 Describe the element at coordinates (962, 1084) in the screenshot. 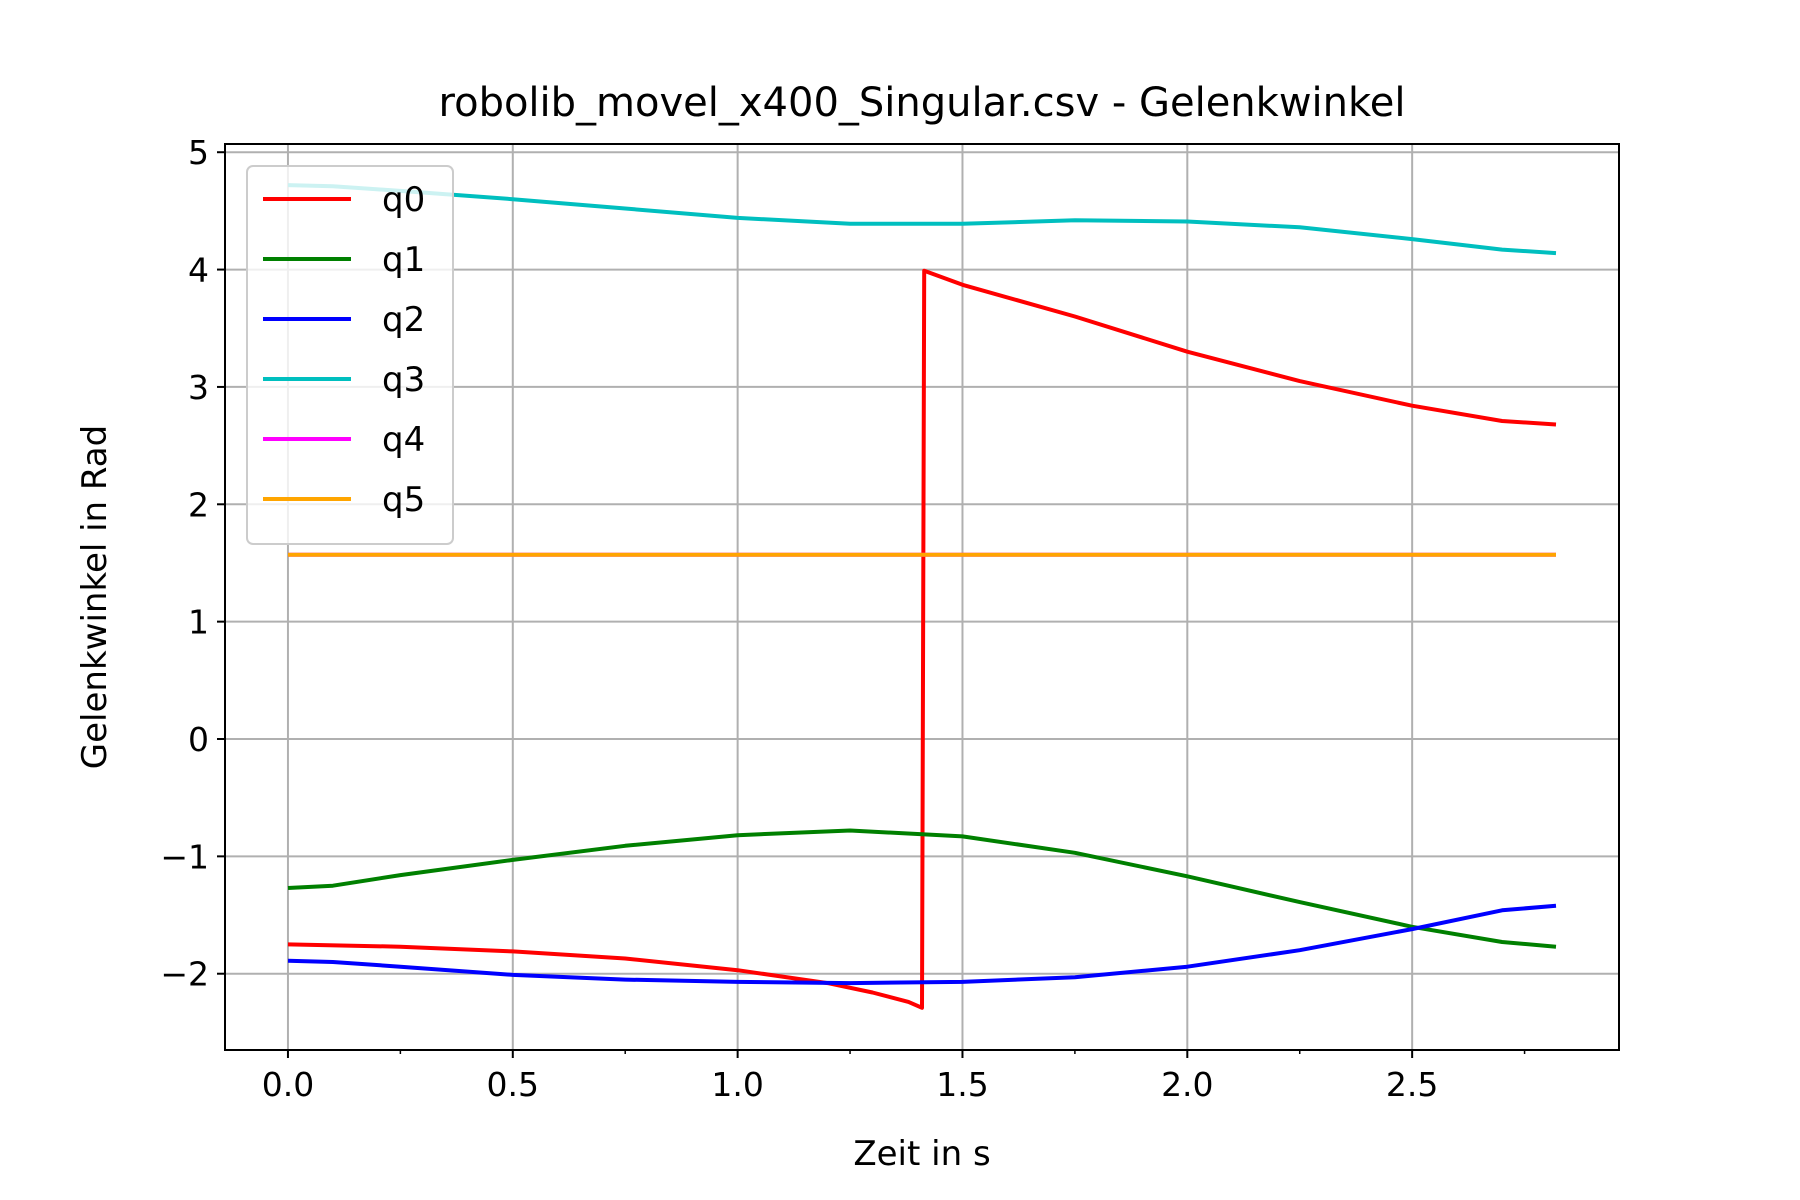

I see `x-tick-label: 1.5` at that location.